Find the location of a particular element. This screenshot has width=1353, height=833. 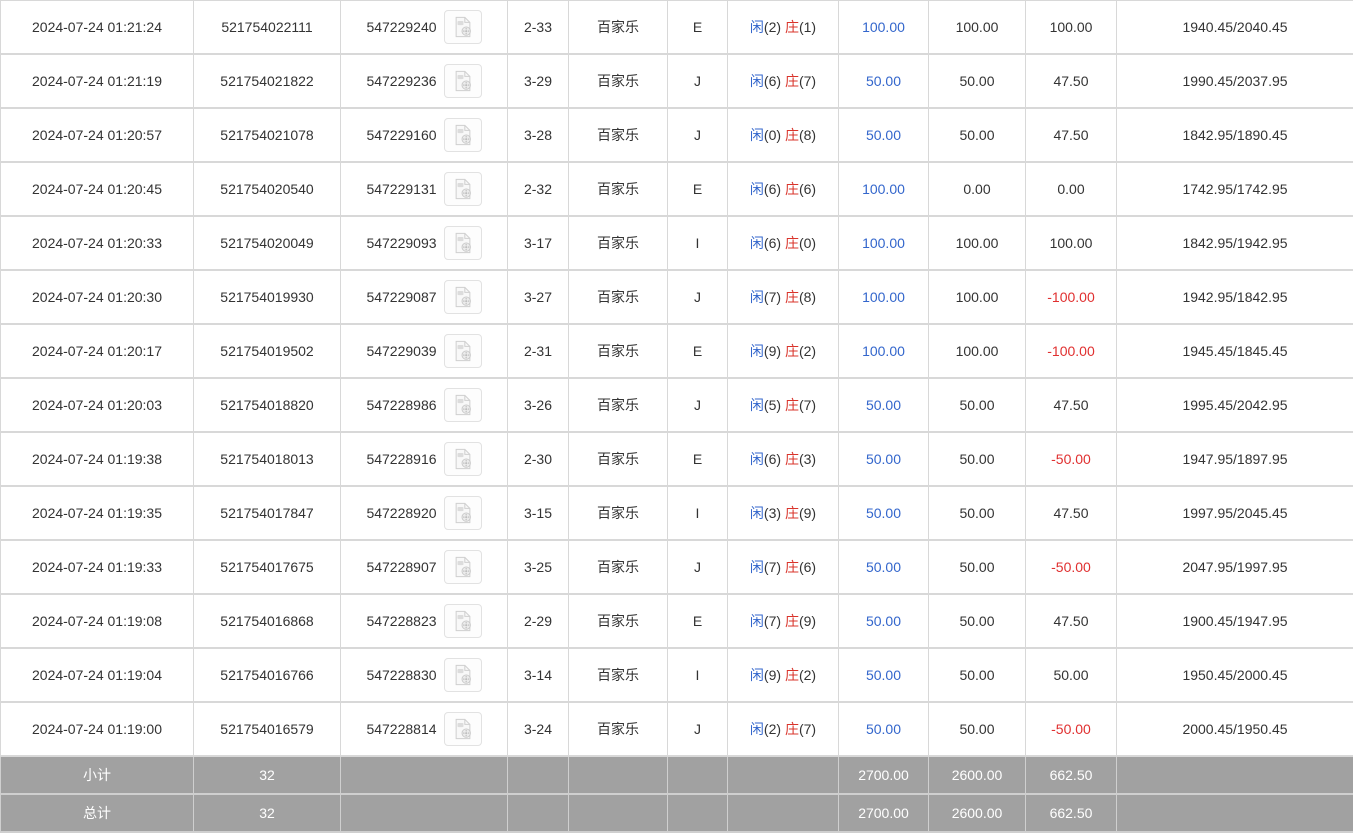

round-cell: 547229087 is located at coordinates (424, 297).